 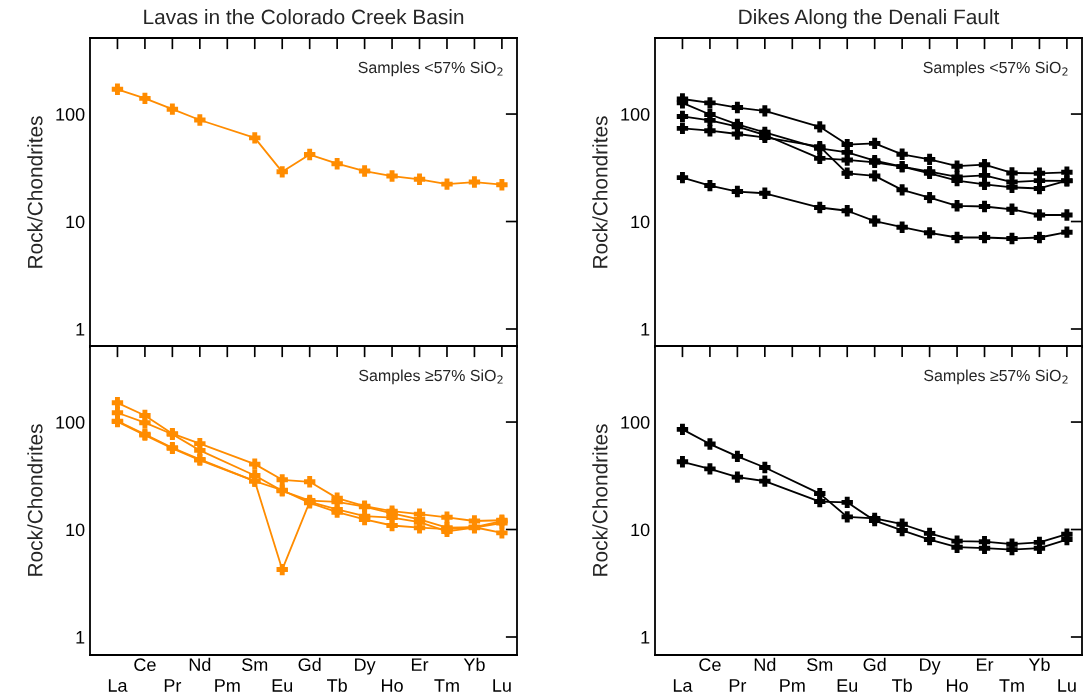 I want to click on chart-title: Dikes Along the Denali Fault, so click(x=869, y=19).